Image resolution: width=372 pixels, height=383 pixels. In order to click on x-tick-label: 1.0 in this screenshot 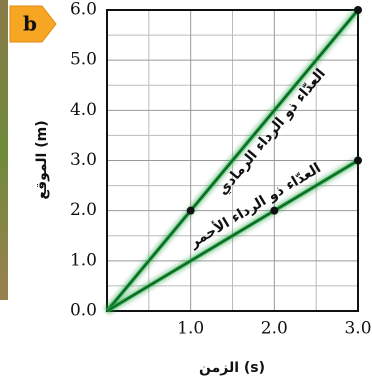, I will do `click(190, 329)`.